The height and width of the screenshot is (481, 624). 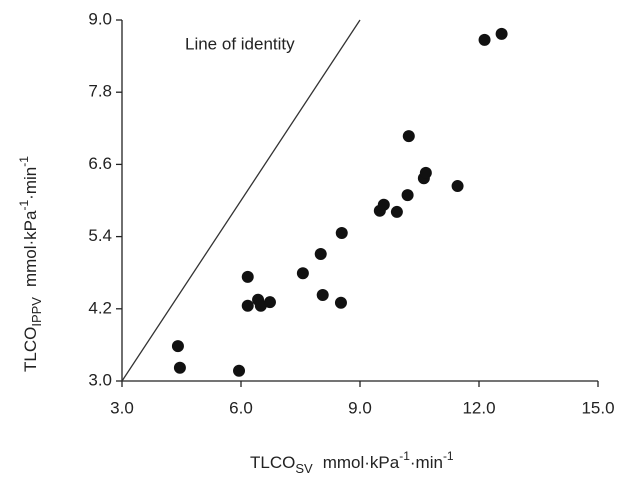 I want to click on x-axis-label: TLCOSV mmol·kPa-1·min-1, so click(x=352, y=462).